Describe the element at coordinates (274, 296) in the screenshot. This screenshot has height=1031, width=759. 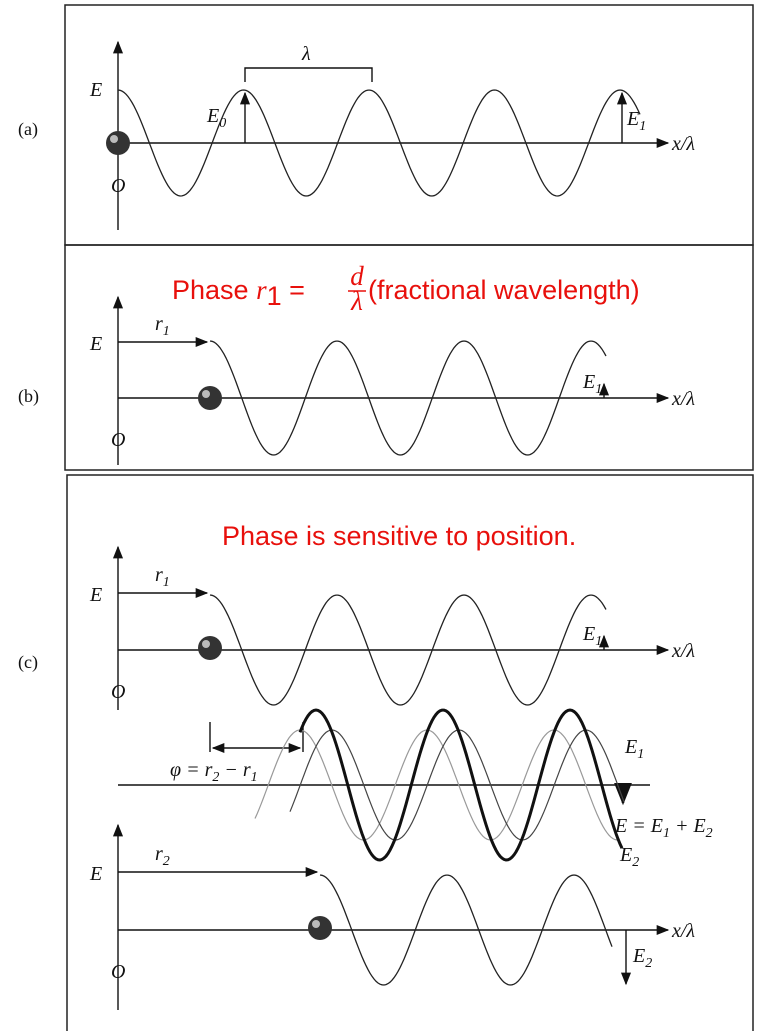
I see `note-sub: 1` at that location.